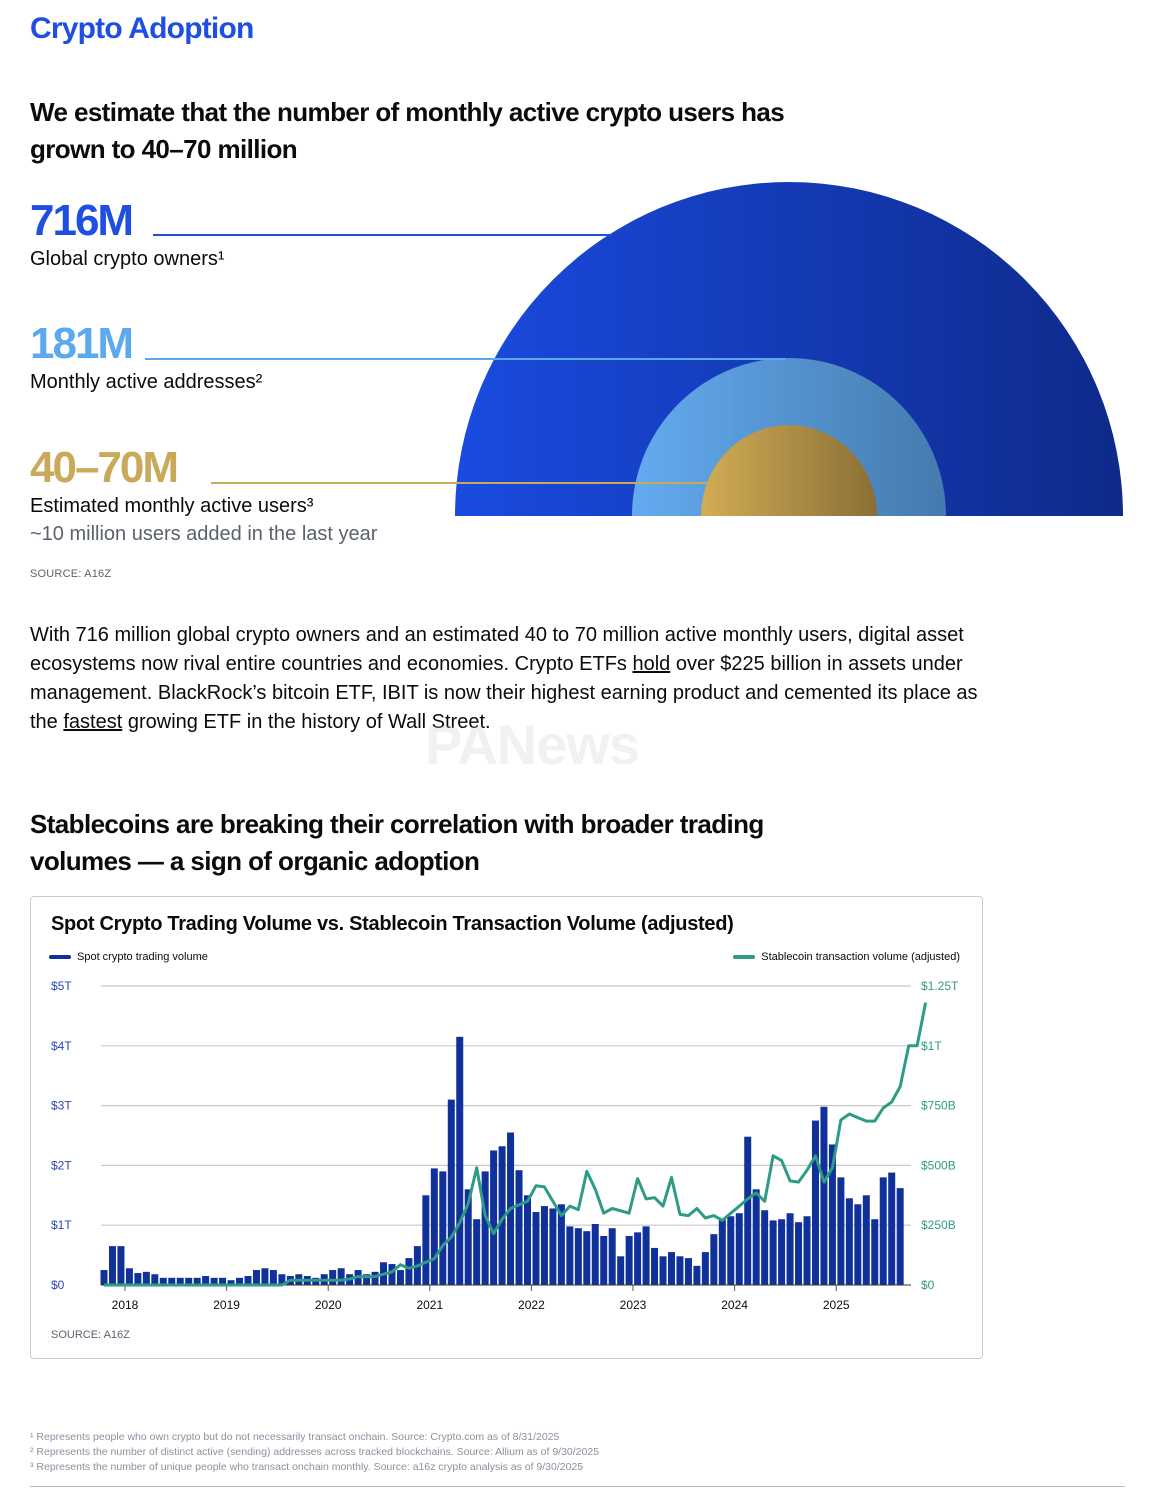 This screenshot has width=1154, height=1502. I want to click on leader-line-owners, so click(382, 235).